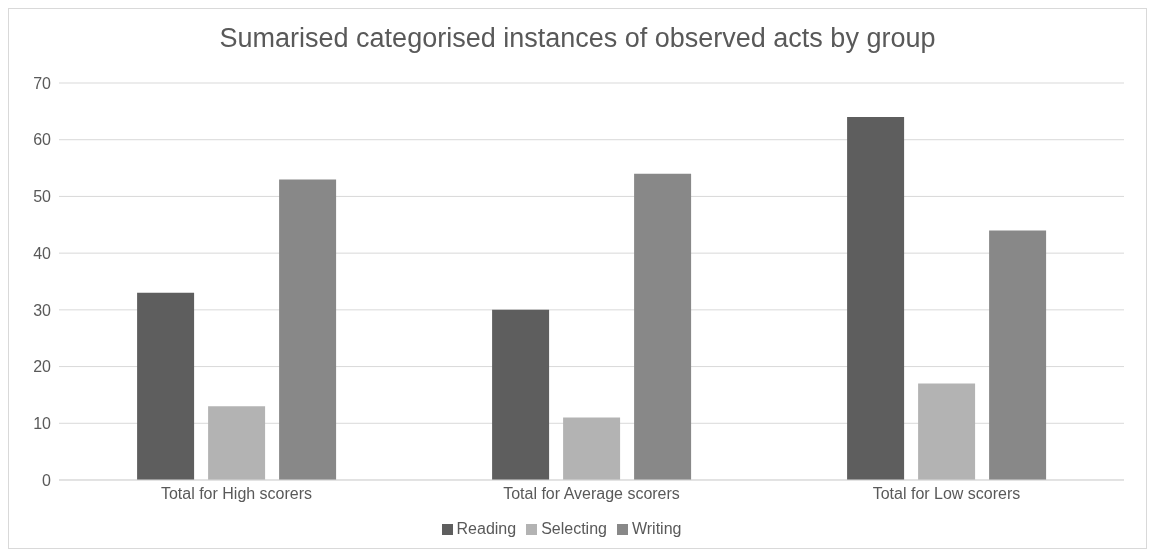 The image size is (1155, 557). I want to click on y-tick-label: 60, so click(42, 140).